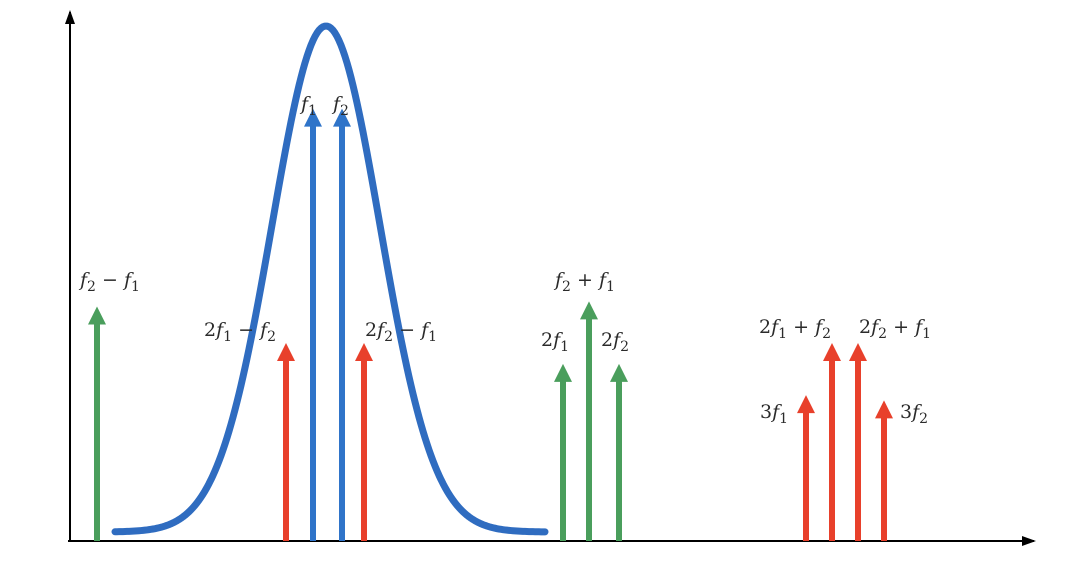 This screenshot has height=574, width=1068. What do you see at coordinates (858, 442) in the screenshot?
I see `arrow-2f2-plus-f1` at bounding box center [858, 442].